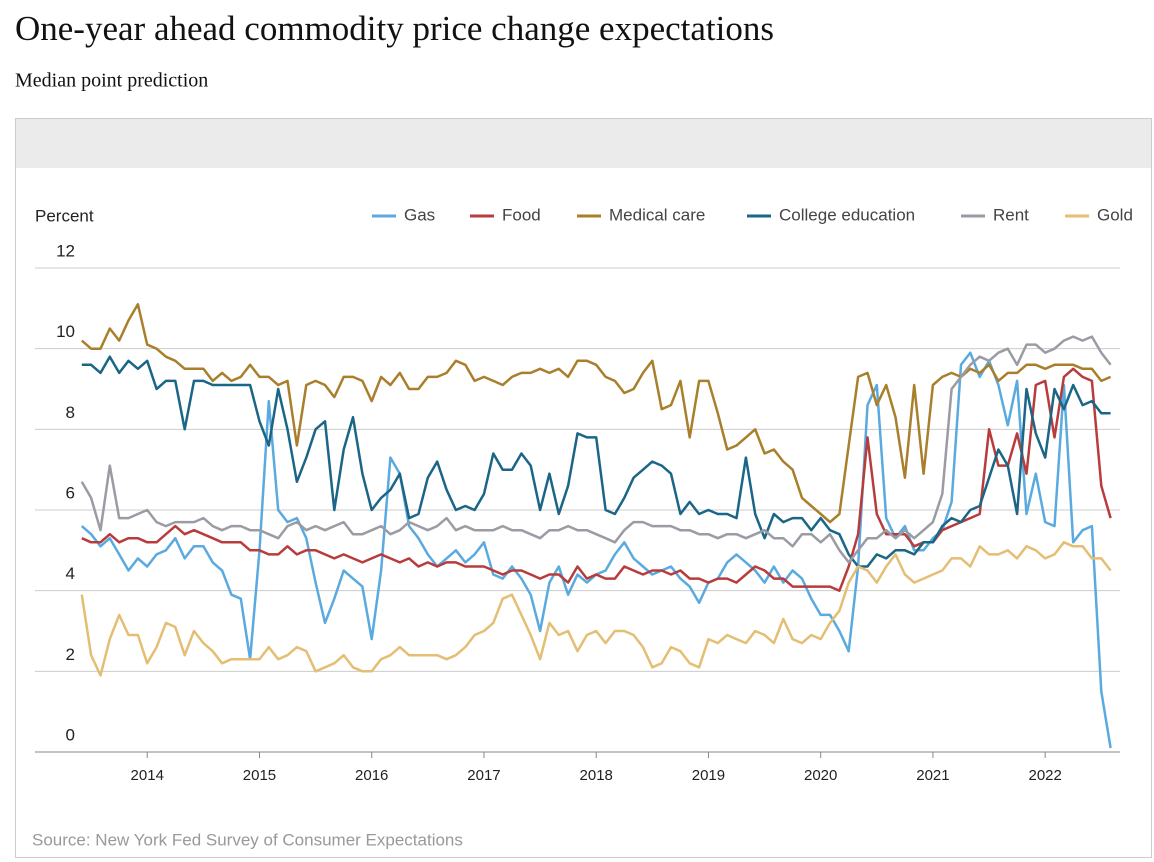  I want to click on y-axis-label: Percent, so click(64, 215).